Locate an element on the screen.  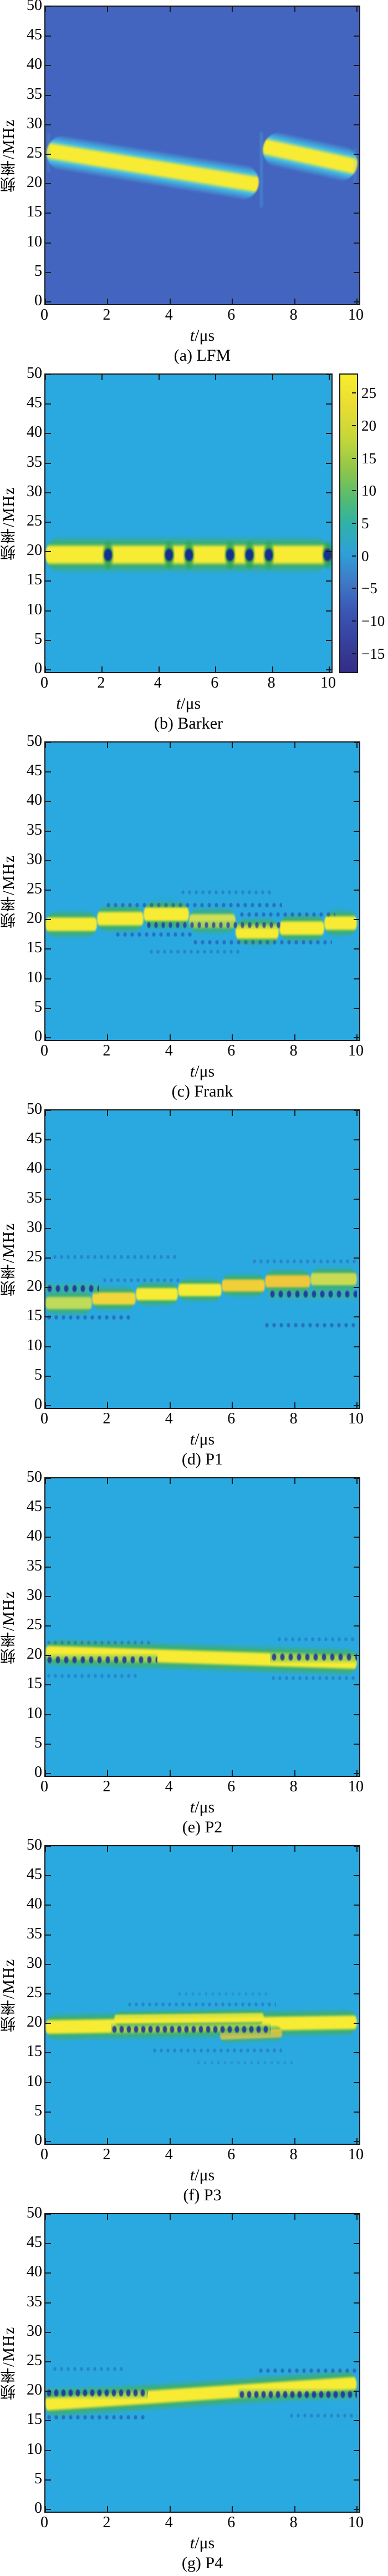
figure-caption: (d) P1 is located at coordinates (202, 1459).